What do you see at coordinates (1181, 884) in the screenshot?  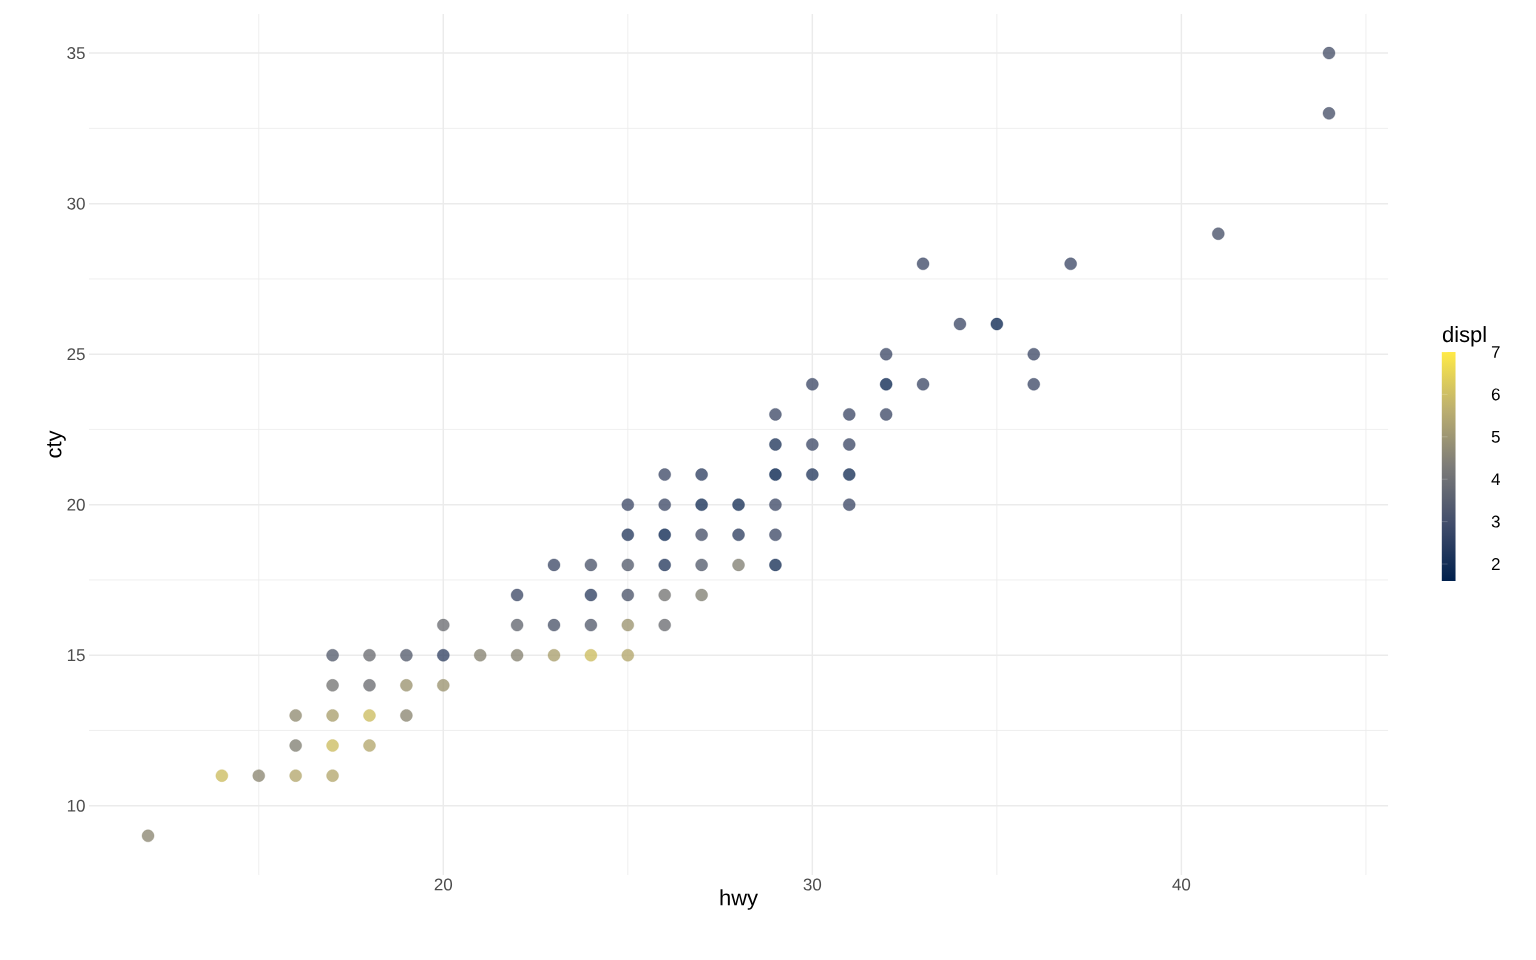 I see `x-tick-label: 40` at bounding box center [1181, 884].